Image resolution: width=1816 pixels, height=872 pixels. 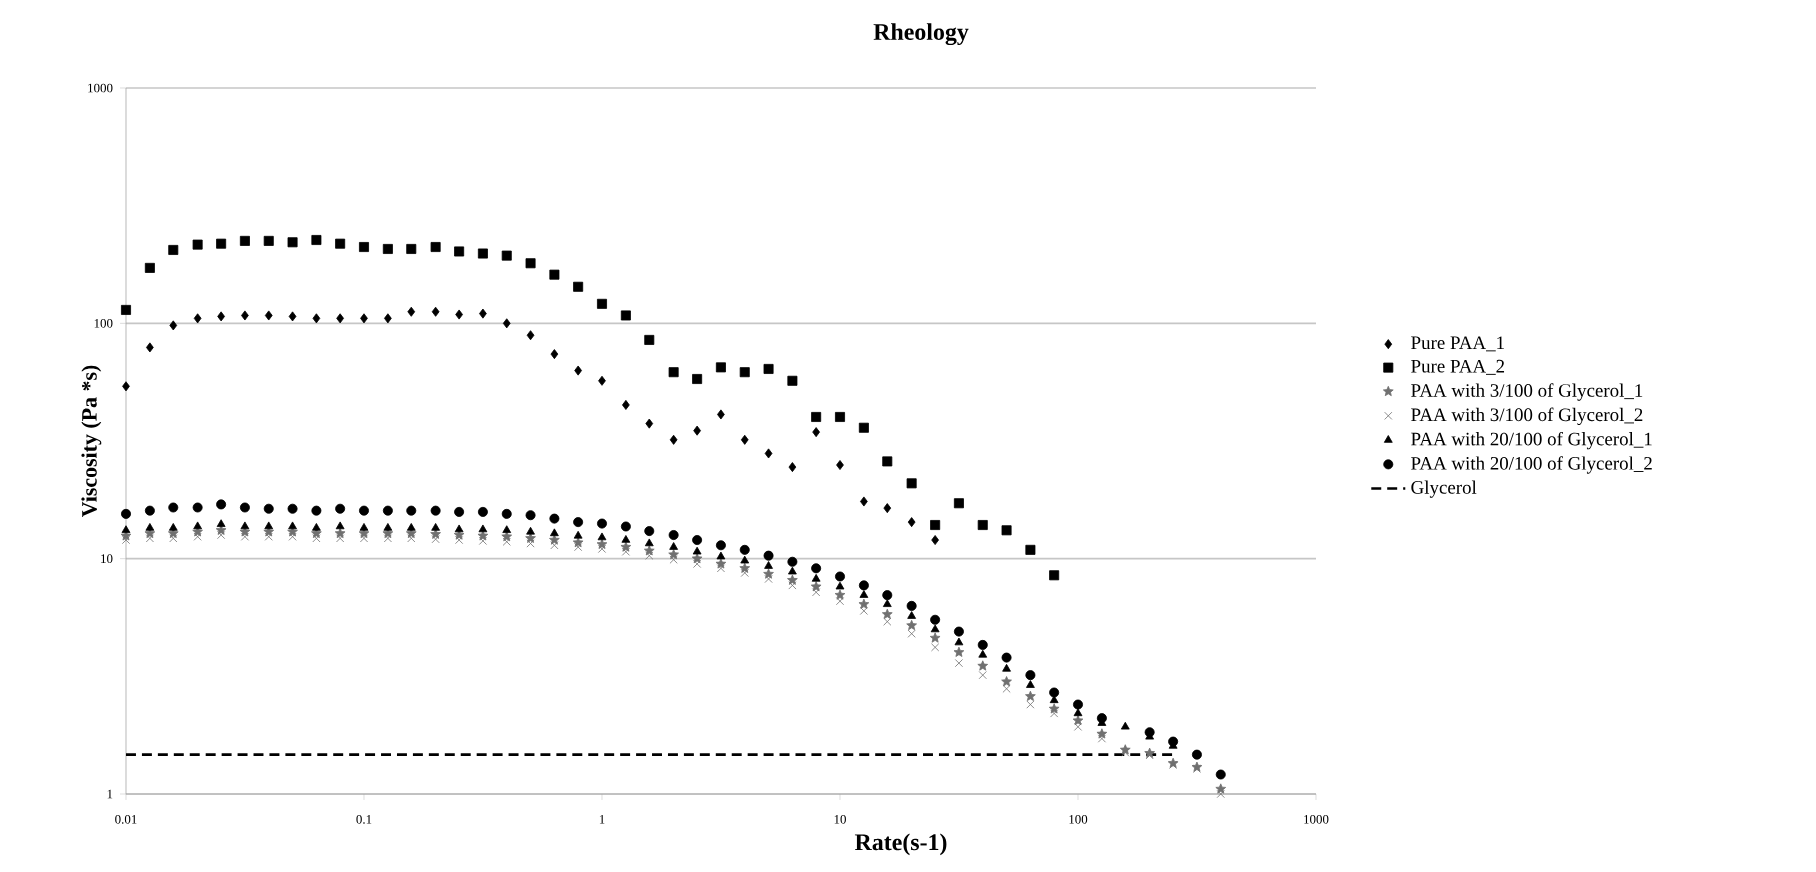 What do you see at coordinates (1531, 440) in the screenshot?
I see `legend-label: PAA with 20/100 of Glycerol_1` at bounding box center [1531, 440].